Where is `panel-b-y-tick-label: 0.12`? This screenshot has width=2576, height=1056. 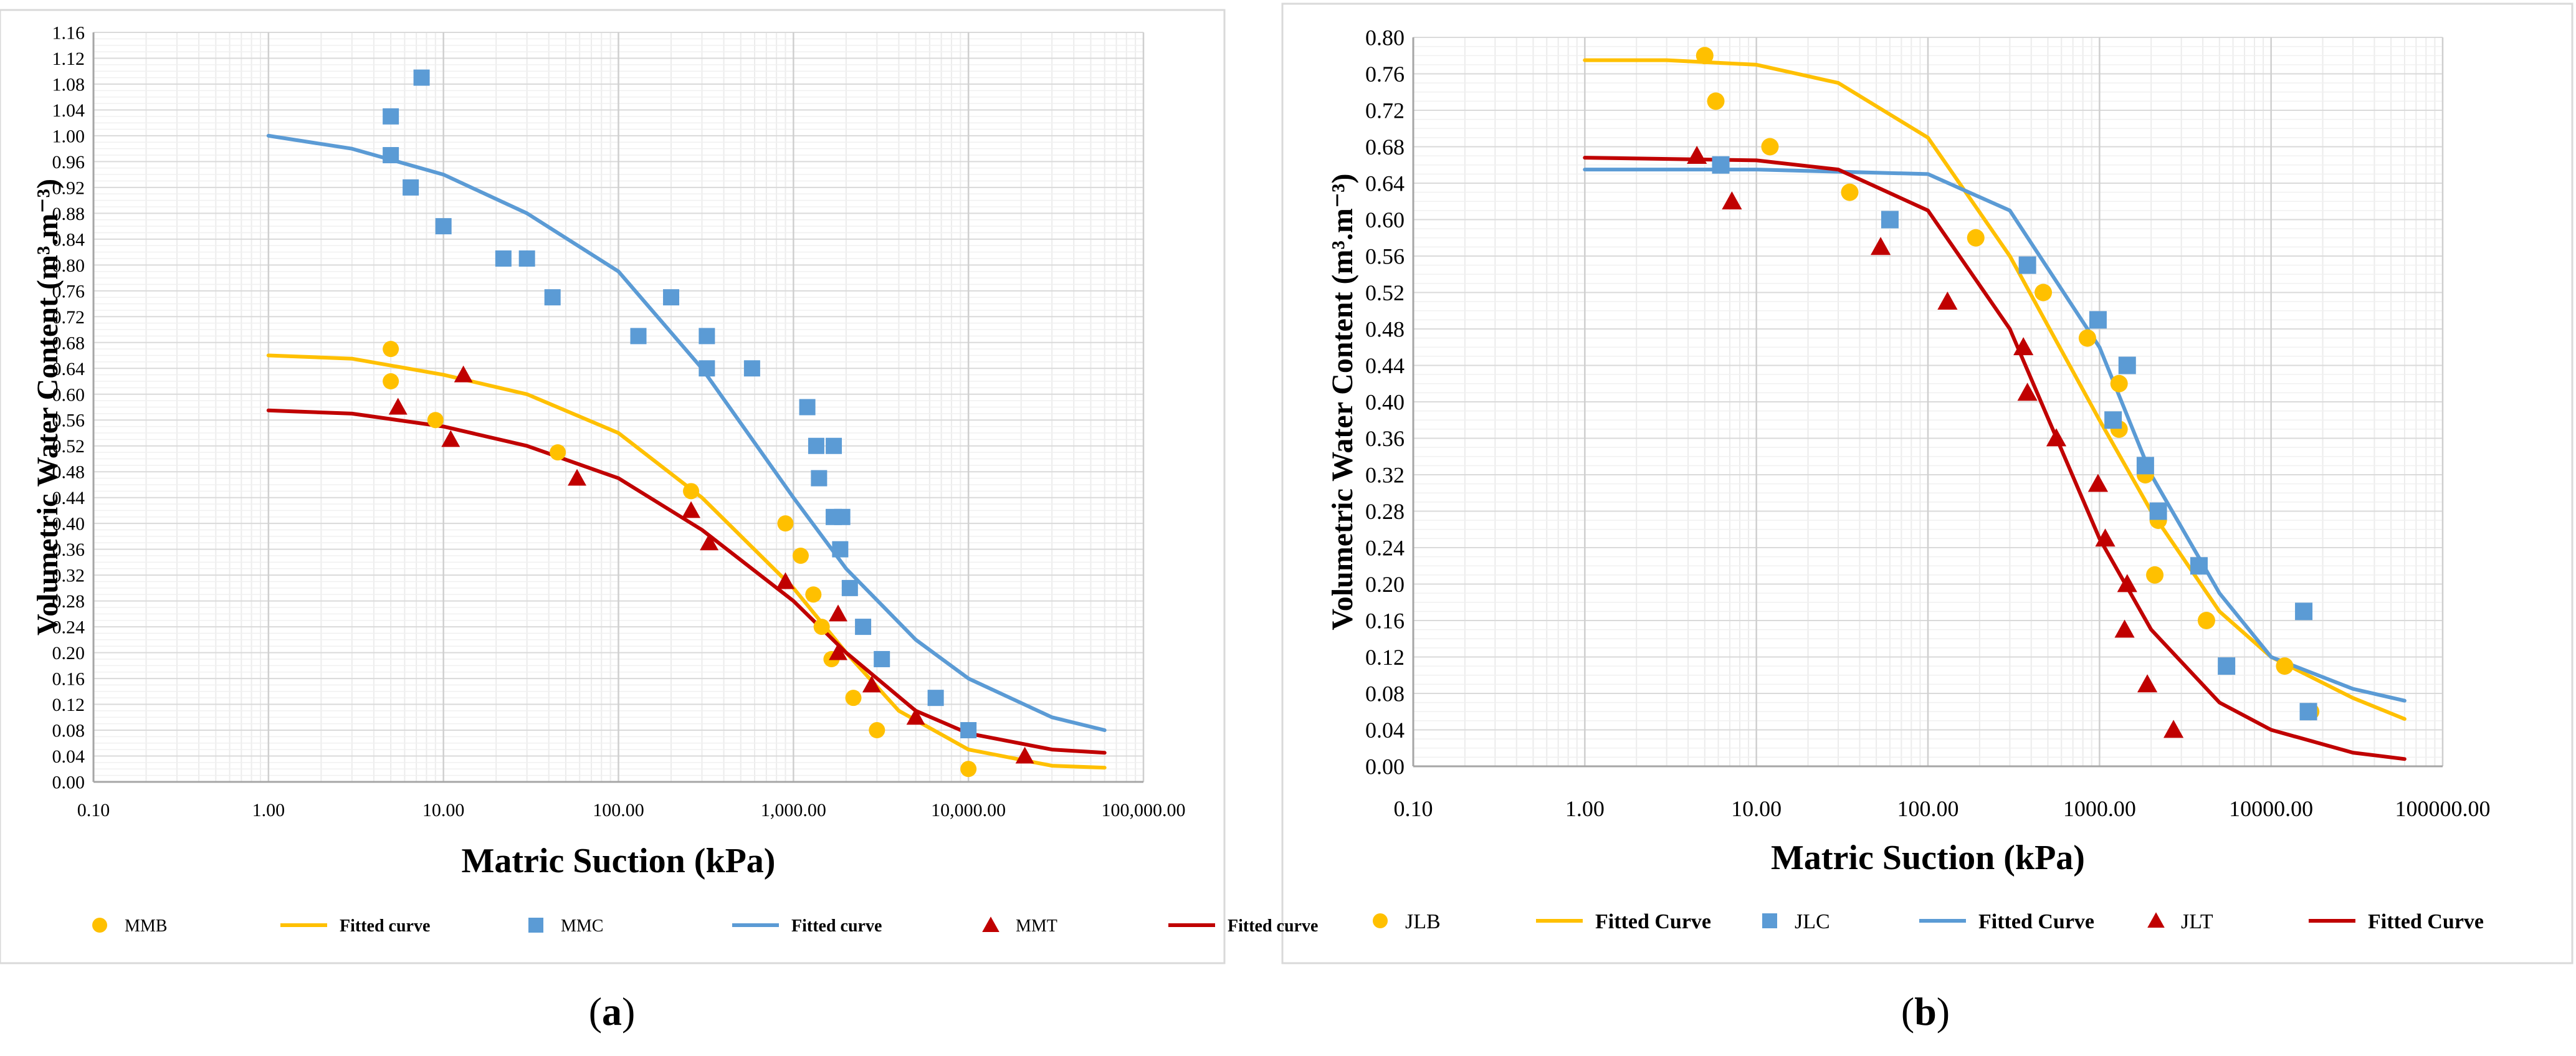
panel-b-y-tick-label: 0.12 is located at coordinates (1385, 657).